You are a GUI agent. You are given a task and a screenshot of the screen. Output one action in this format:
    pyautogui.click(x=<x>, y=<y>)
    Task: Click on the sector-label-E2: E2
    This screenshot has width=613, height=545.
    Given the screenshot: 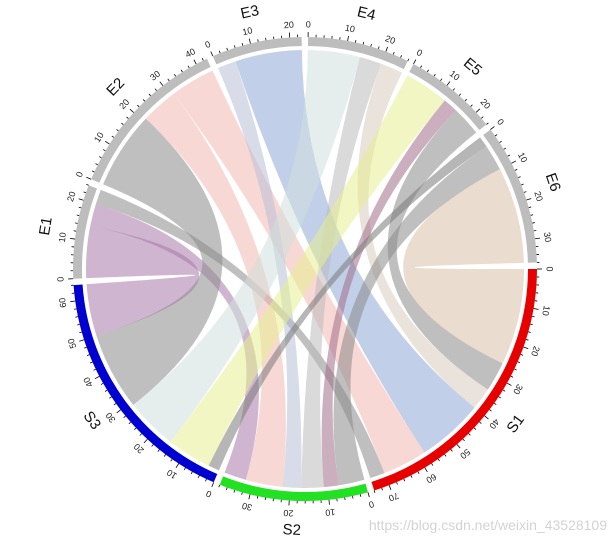 What is the action you would take?
    pyautogui.click(x=115, y=87)
    